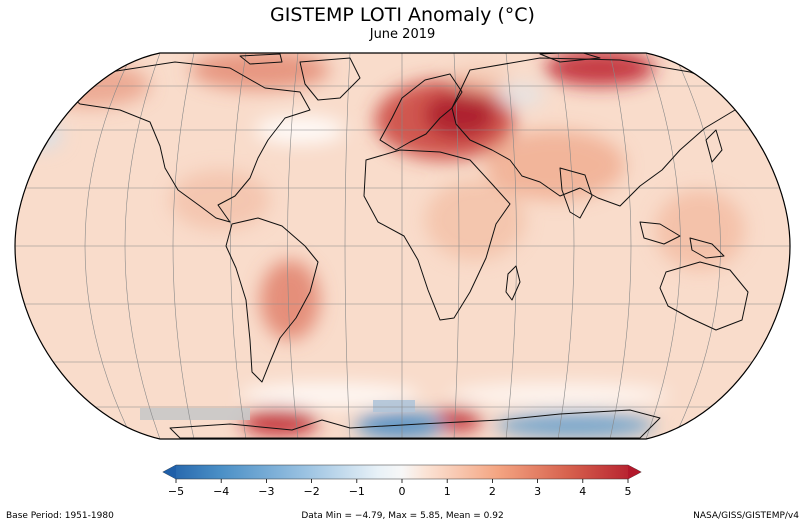 This screenshot has width=805, height=527. I want to click on colorbar-tick-label: −5, so click(176, 491).